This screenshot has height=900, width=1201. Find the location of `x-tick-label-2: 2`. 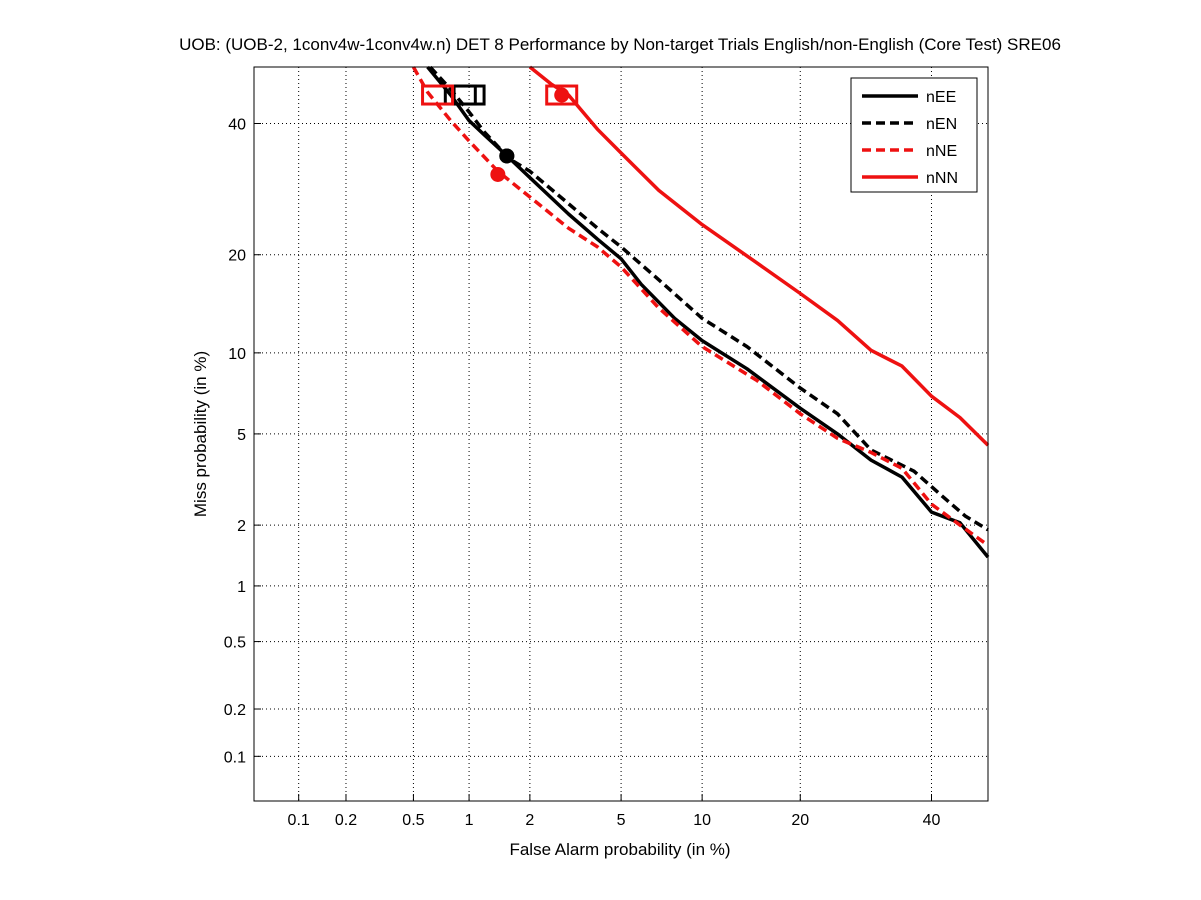

x-tick-label-2: 2 is located at coordinates (529, 820).